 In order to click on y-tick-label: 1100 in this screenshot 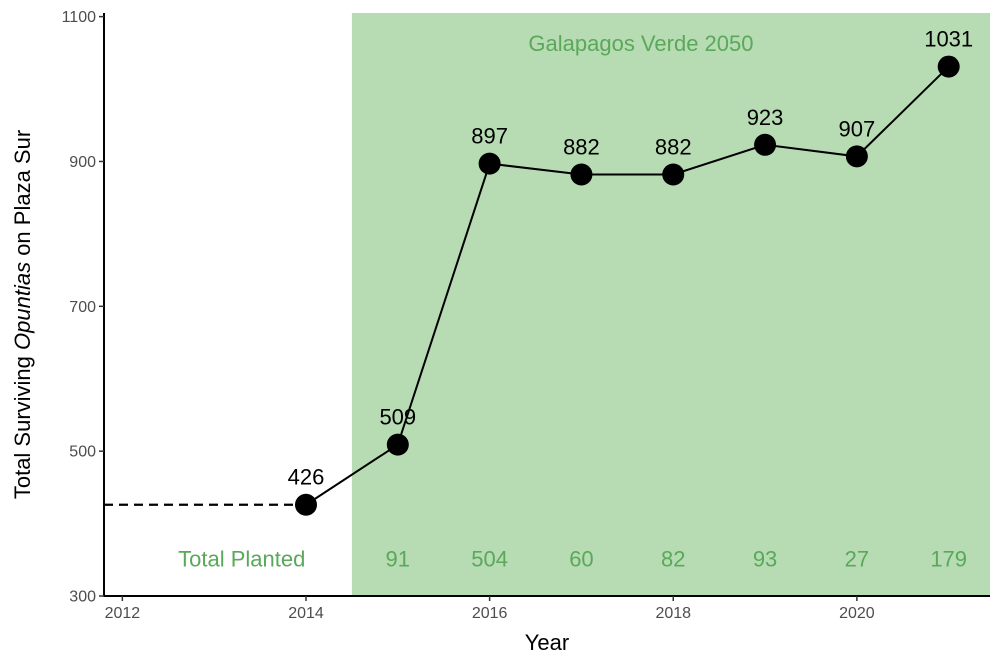, I will do `click(79, 17)`.